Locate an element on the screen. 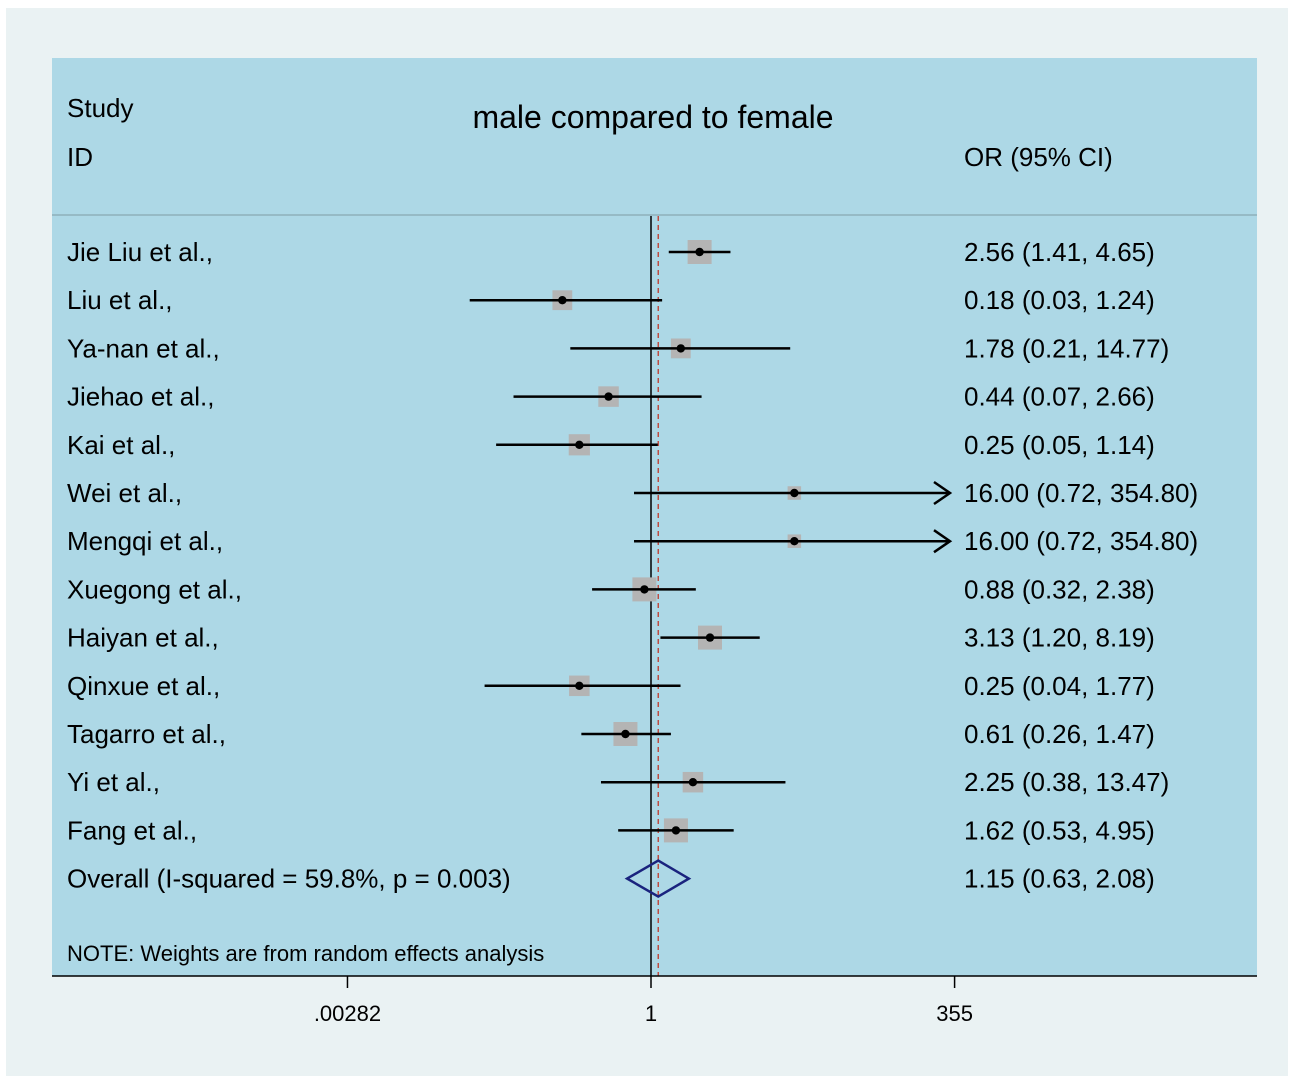 The image size is (1294, 1078). study-label: Fang et al., is located at coordinates (132, 830).